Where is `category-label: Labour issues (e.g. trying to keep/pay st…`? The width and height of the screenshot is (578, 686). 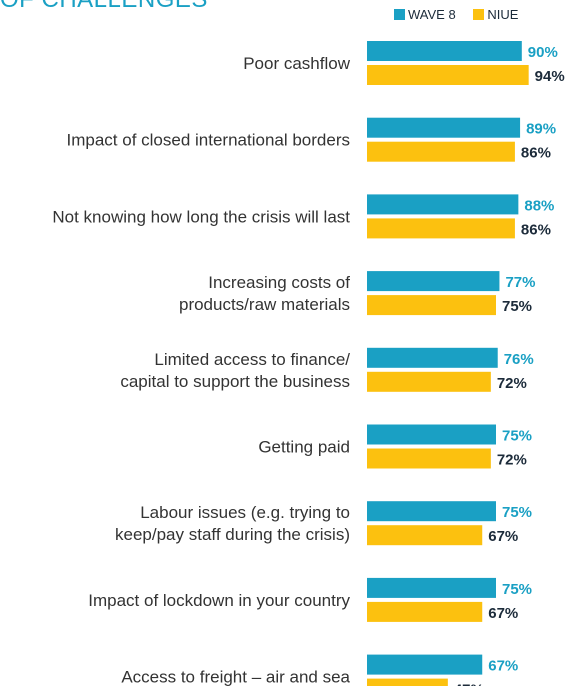 category-label: Labour issues (e.g. trying to keep/pay st… is located at coordinates (232, 523).